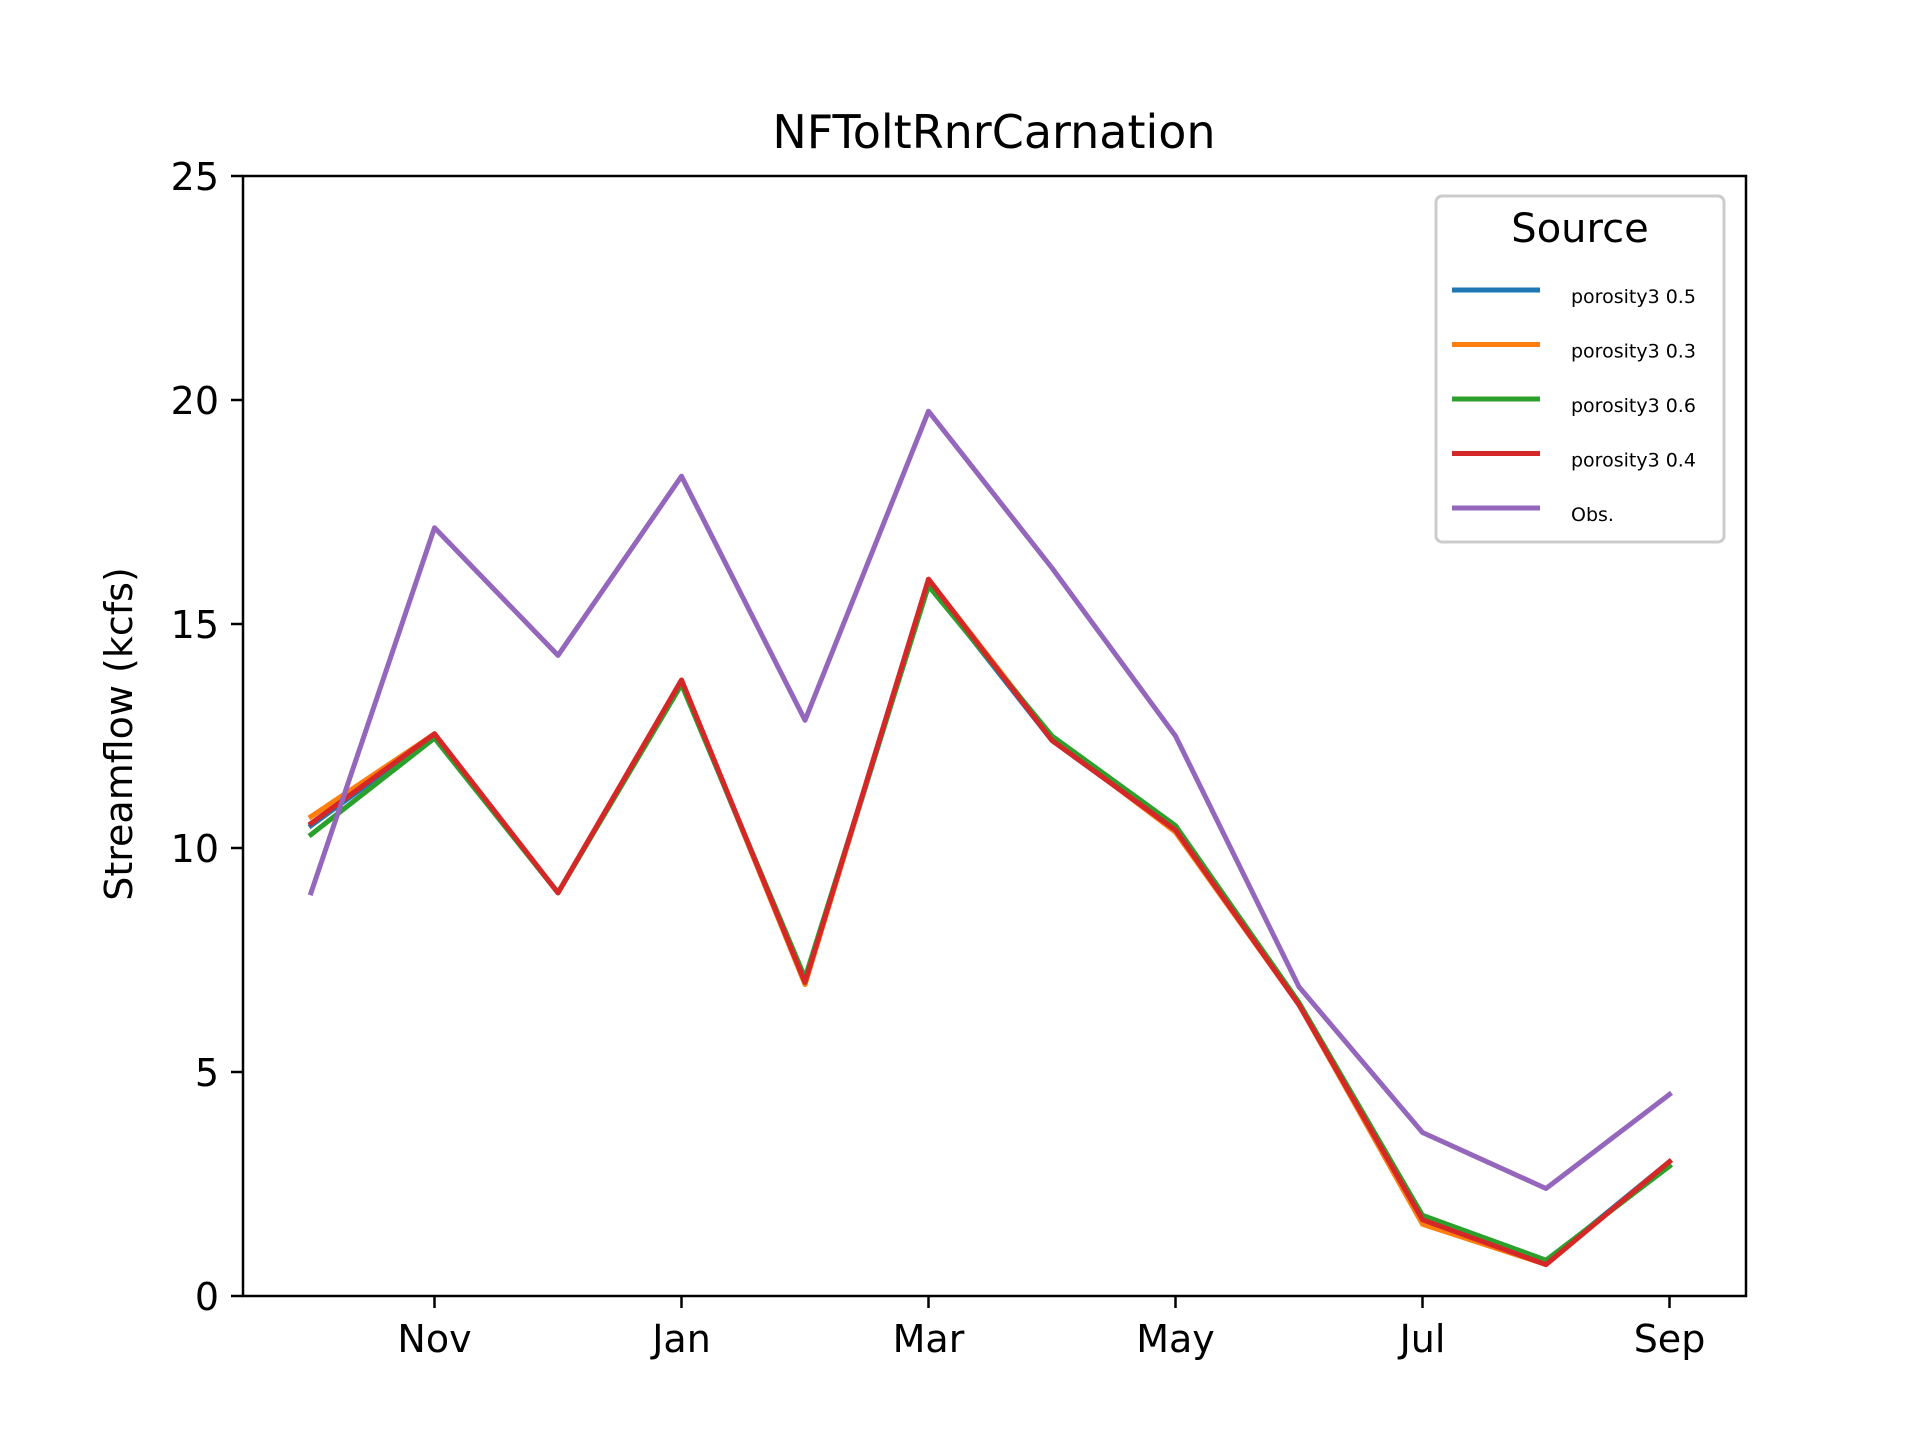 The image size is (1920, 1440). Describe the element at coordinates (1633, 352) in the screenshot. I see `legend-label: porosity3 0.3` at that location.